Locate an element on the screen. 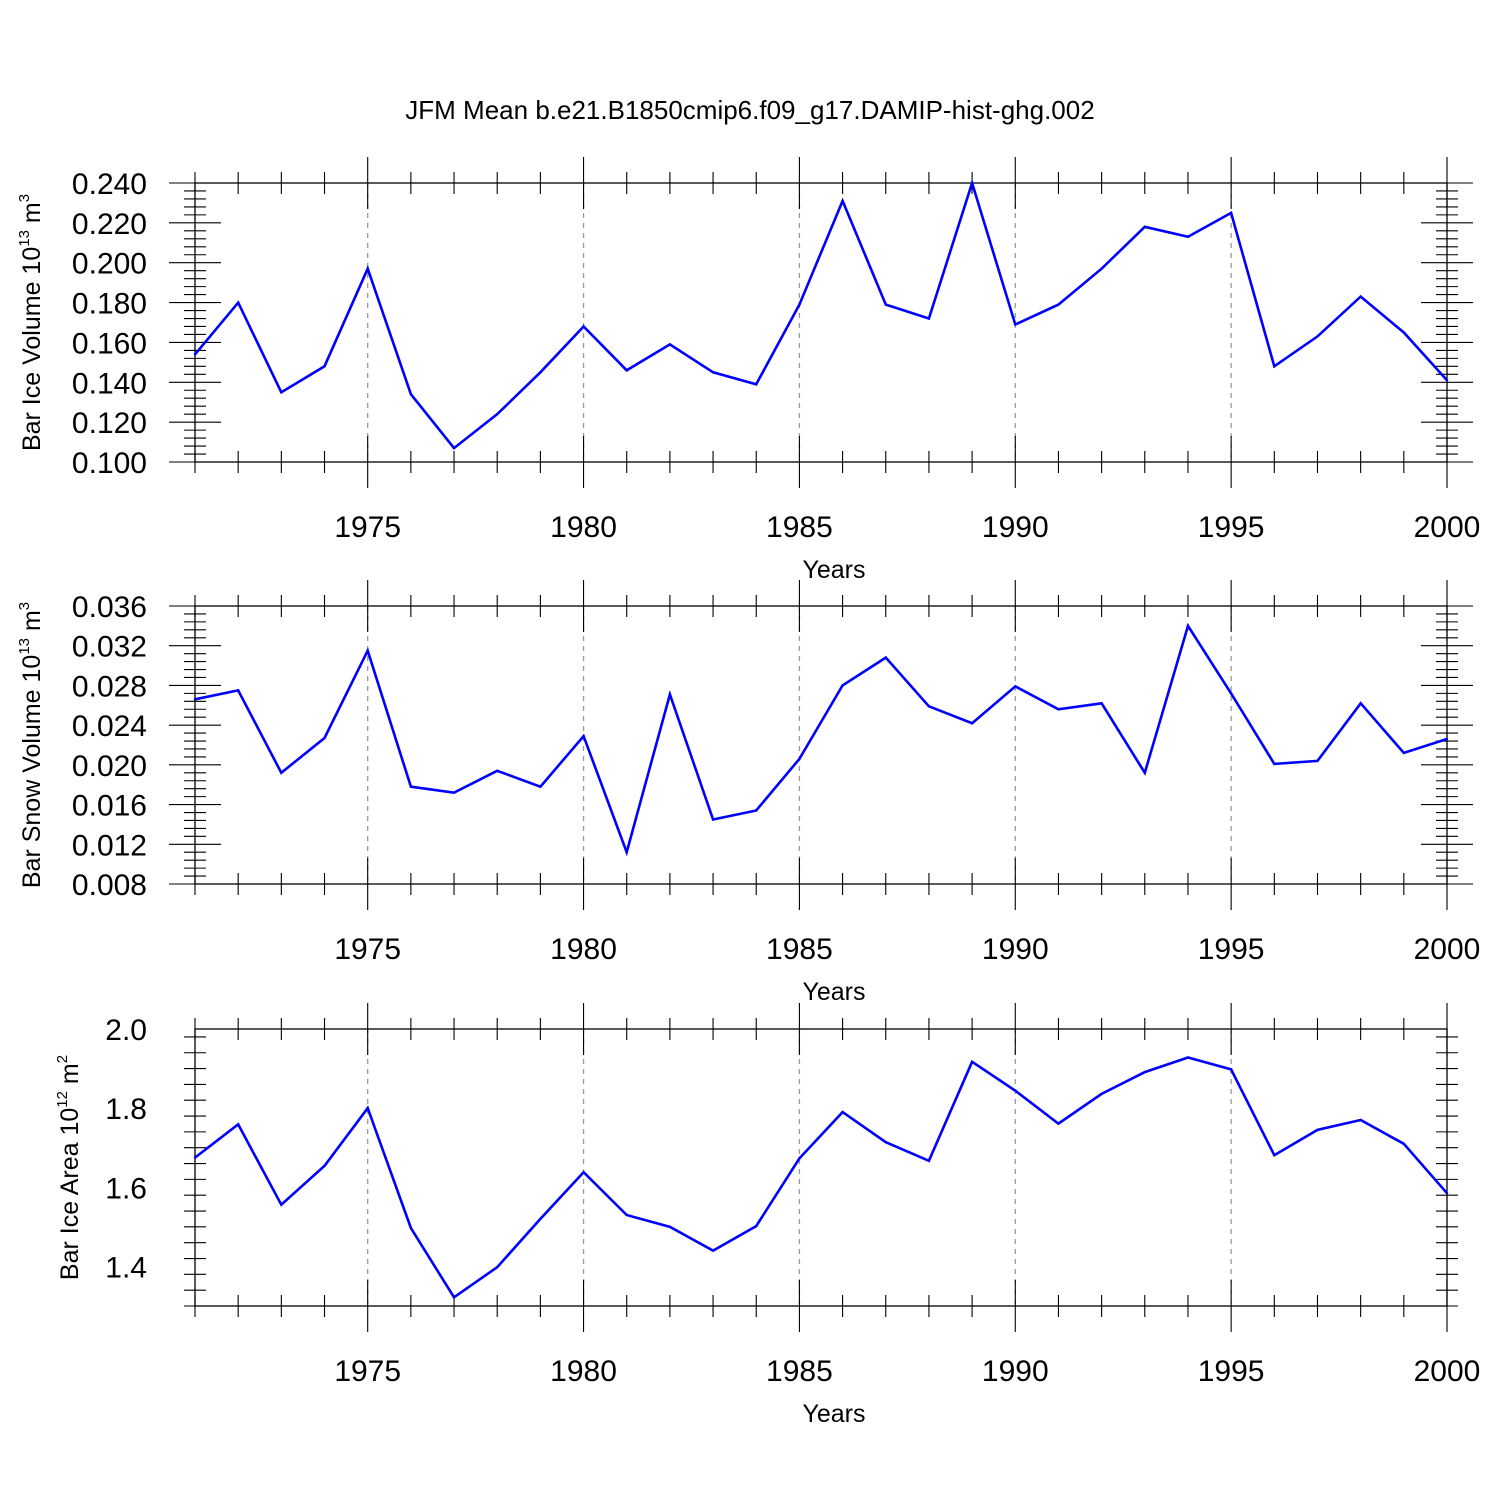  y-axis-label: Bar Ice Volume 1013 m3 is located at coordinates (31, 322).